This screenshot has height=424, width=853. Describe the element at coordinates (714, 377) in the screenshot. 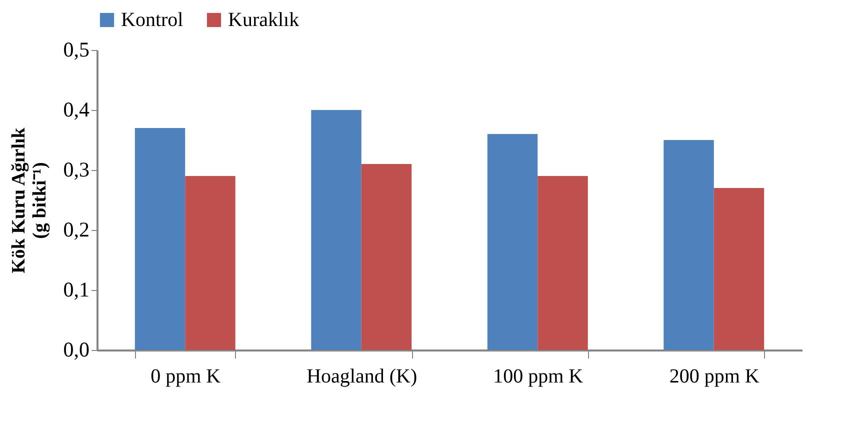

I see `x-tick-label: 200 ppm K` at that location.